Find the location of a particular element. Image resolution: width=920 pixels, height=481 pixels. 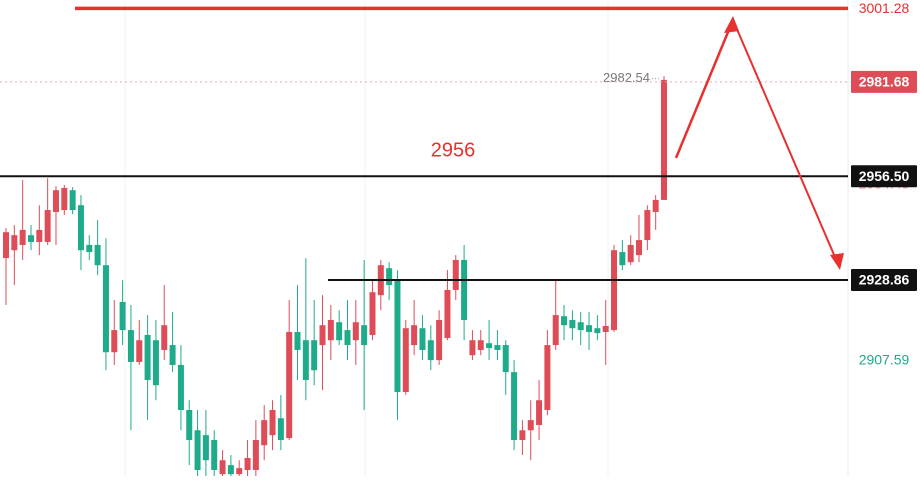

arrow-up is located at coordinates (704, 89).